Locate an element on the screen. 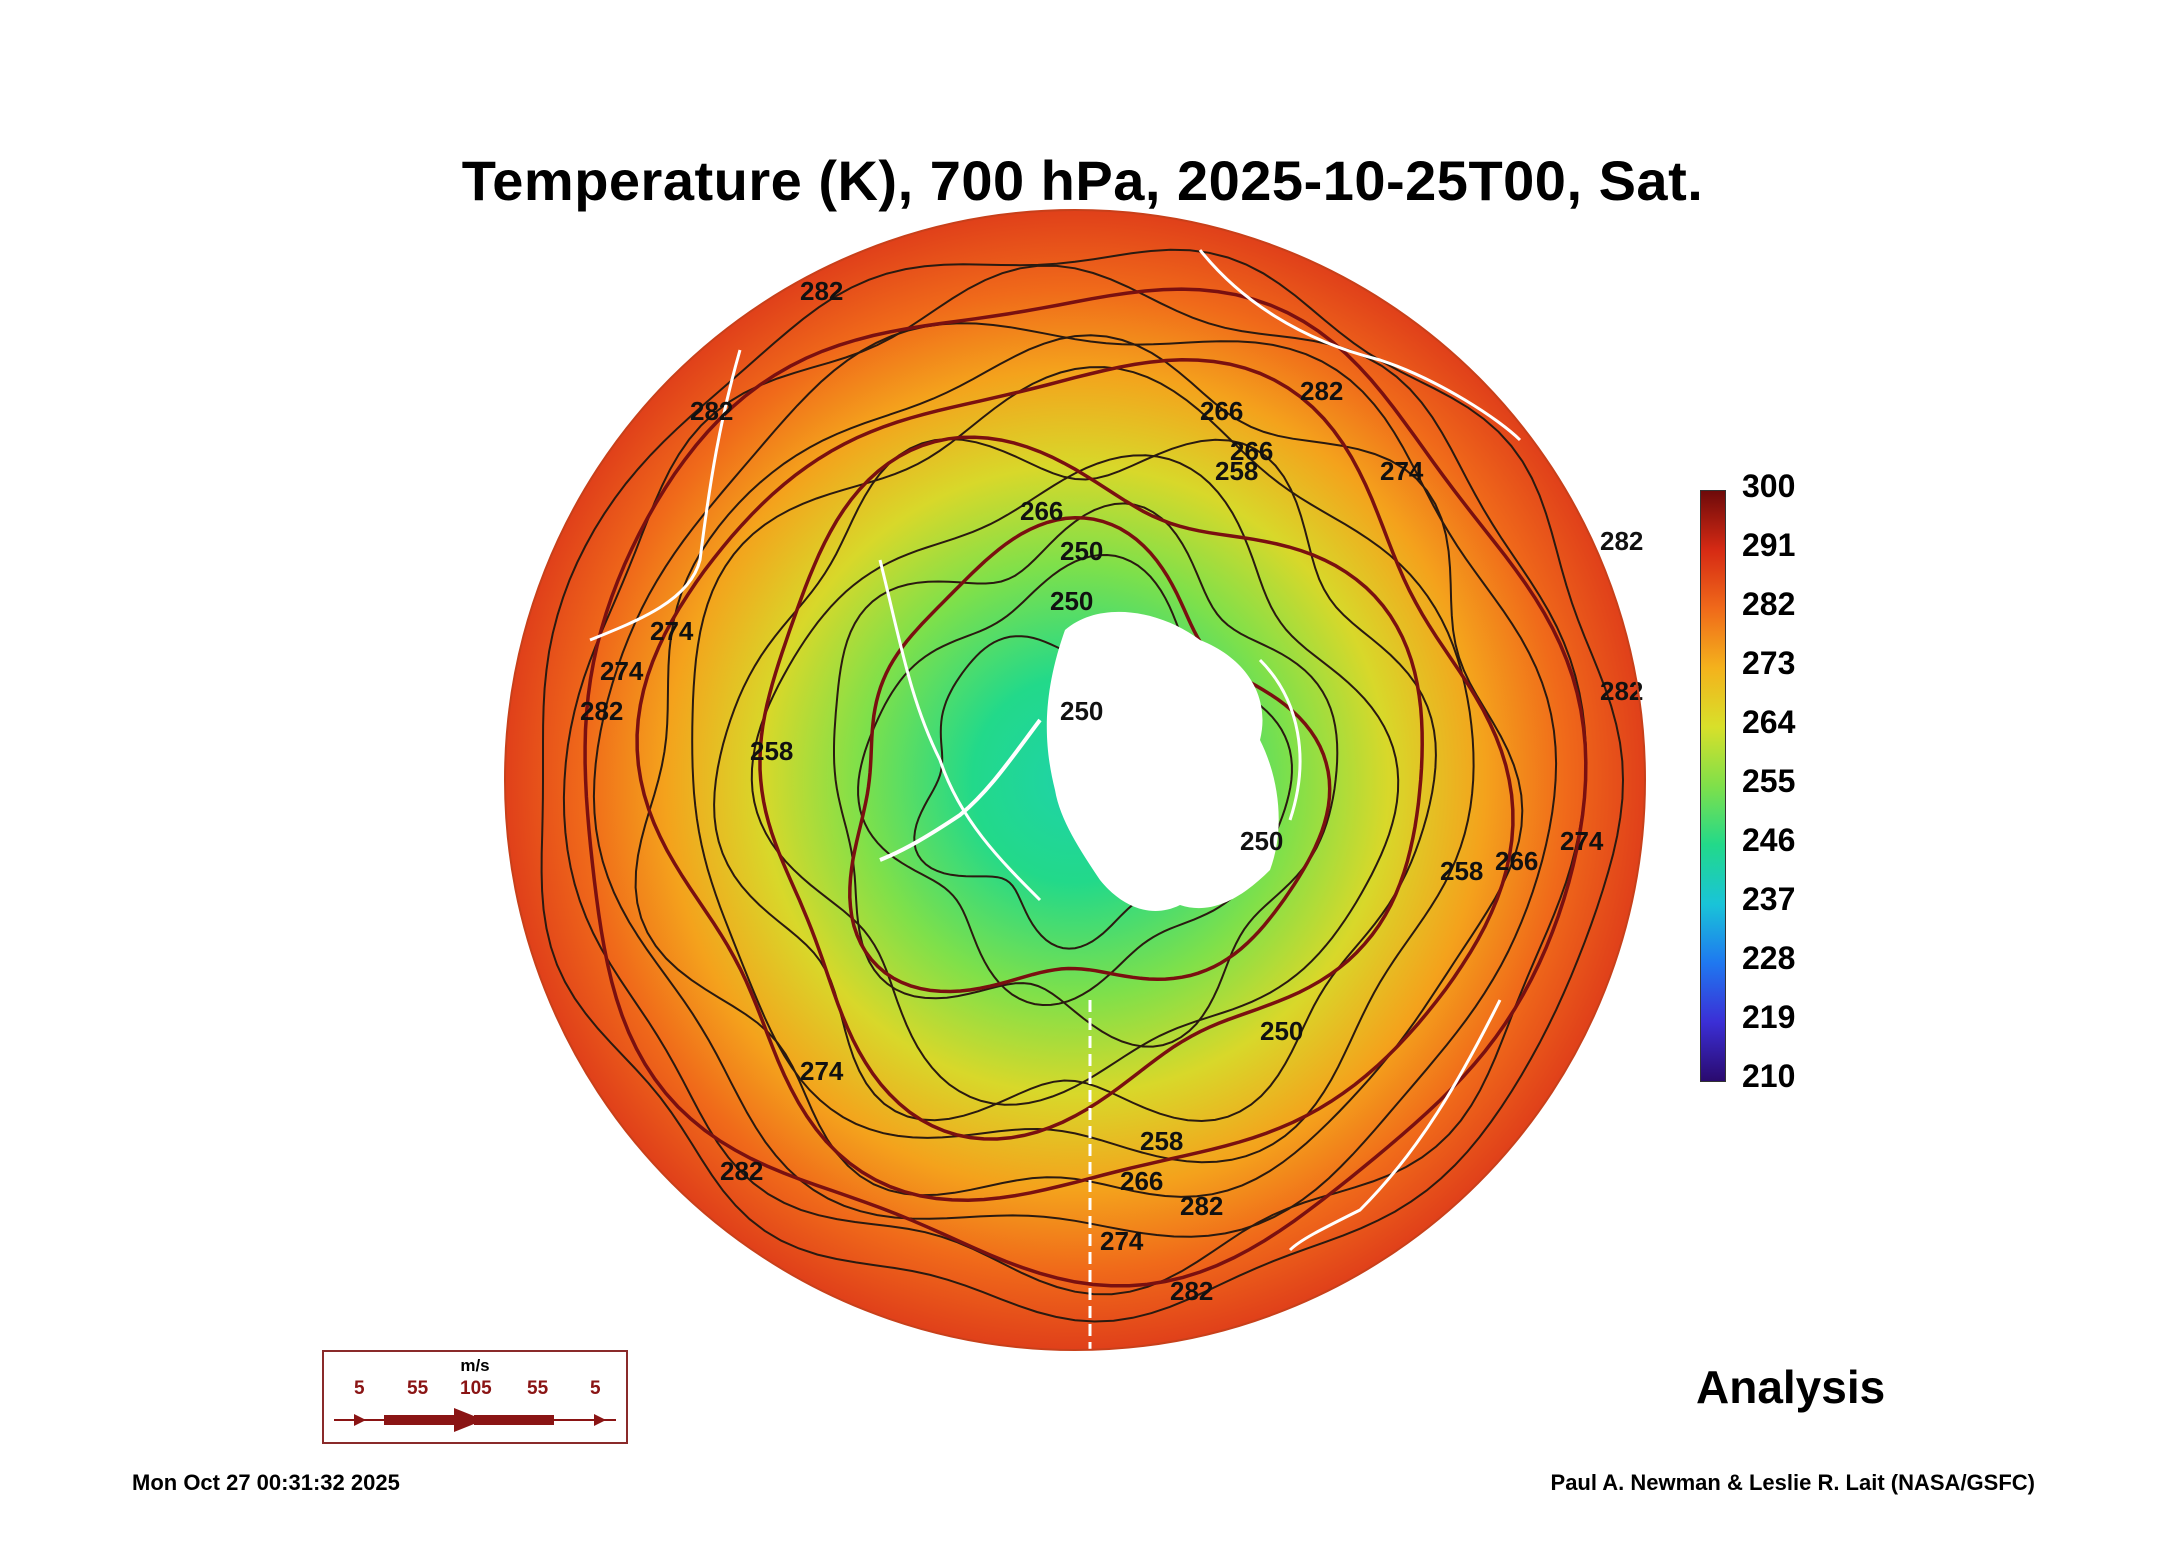 This screenshot has height=1566, width=2165. legend-arrow-small-left is located at coordinates (360, 1420).